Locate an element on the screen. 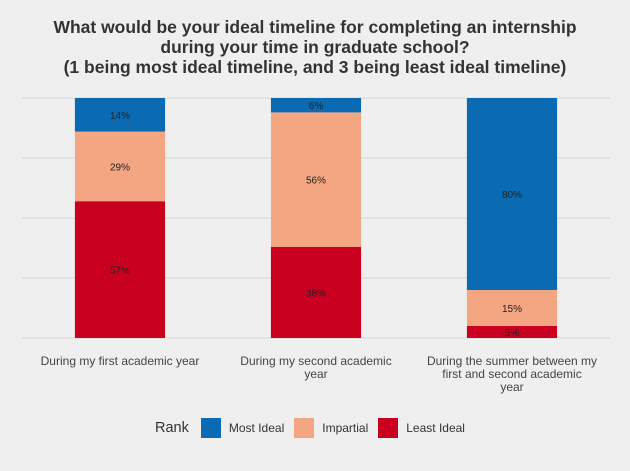  legend-item-least-ideal: Least Ideal is located at coordinates (421, 428).